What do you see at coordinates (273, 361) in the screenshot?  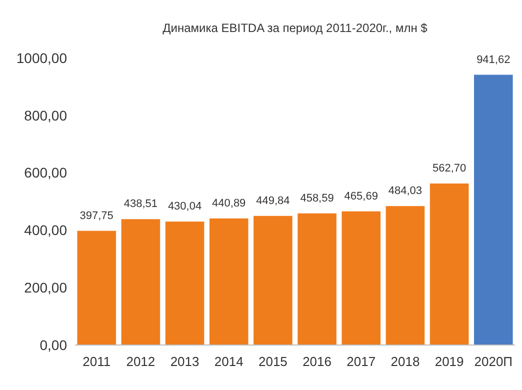 I see `x-tick-label: 2015` at bounding box center [273, 361].